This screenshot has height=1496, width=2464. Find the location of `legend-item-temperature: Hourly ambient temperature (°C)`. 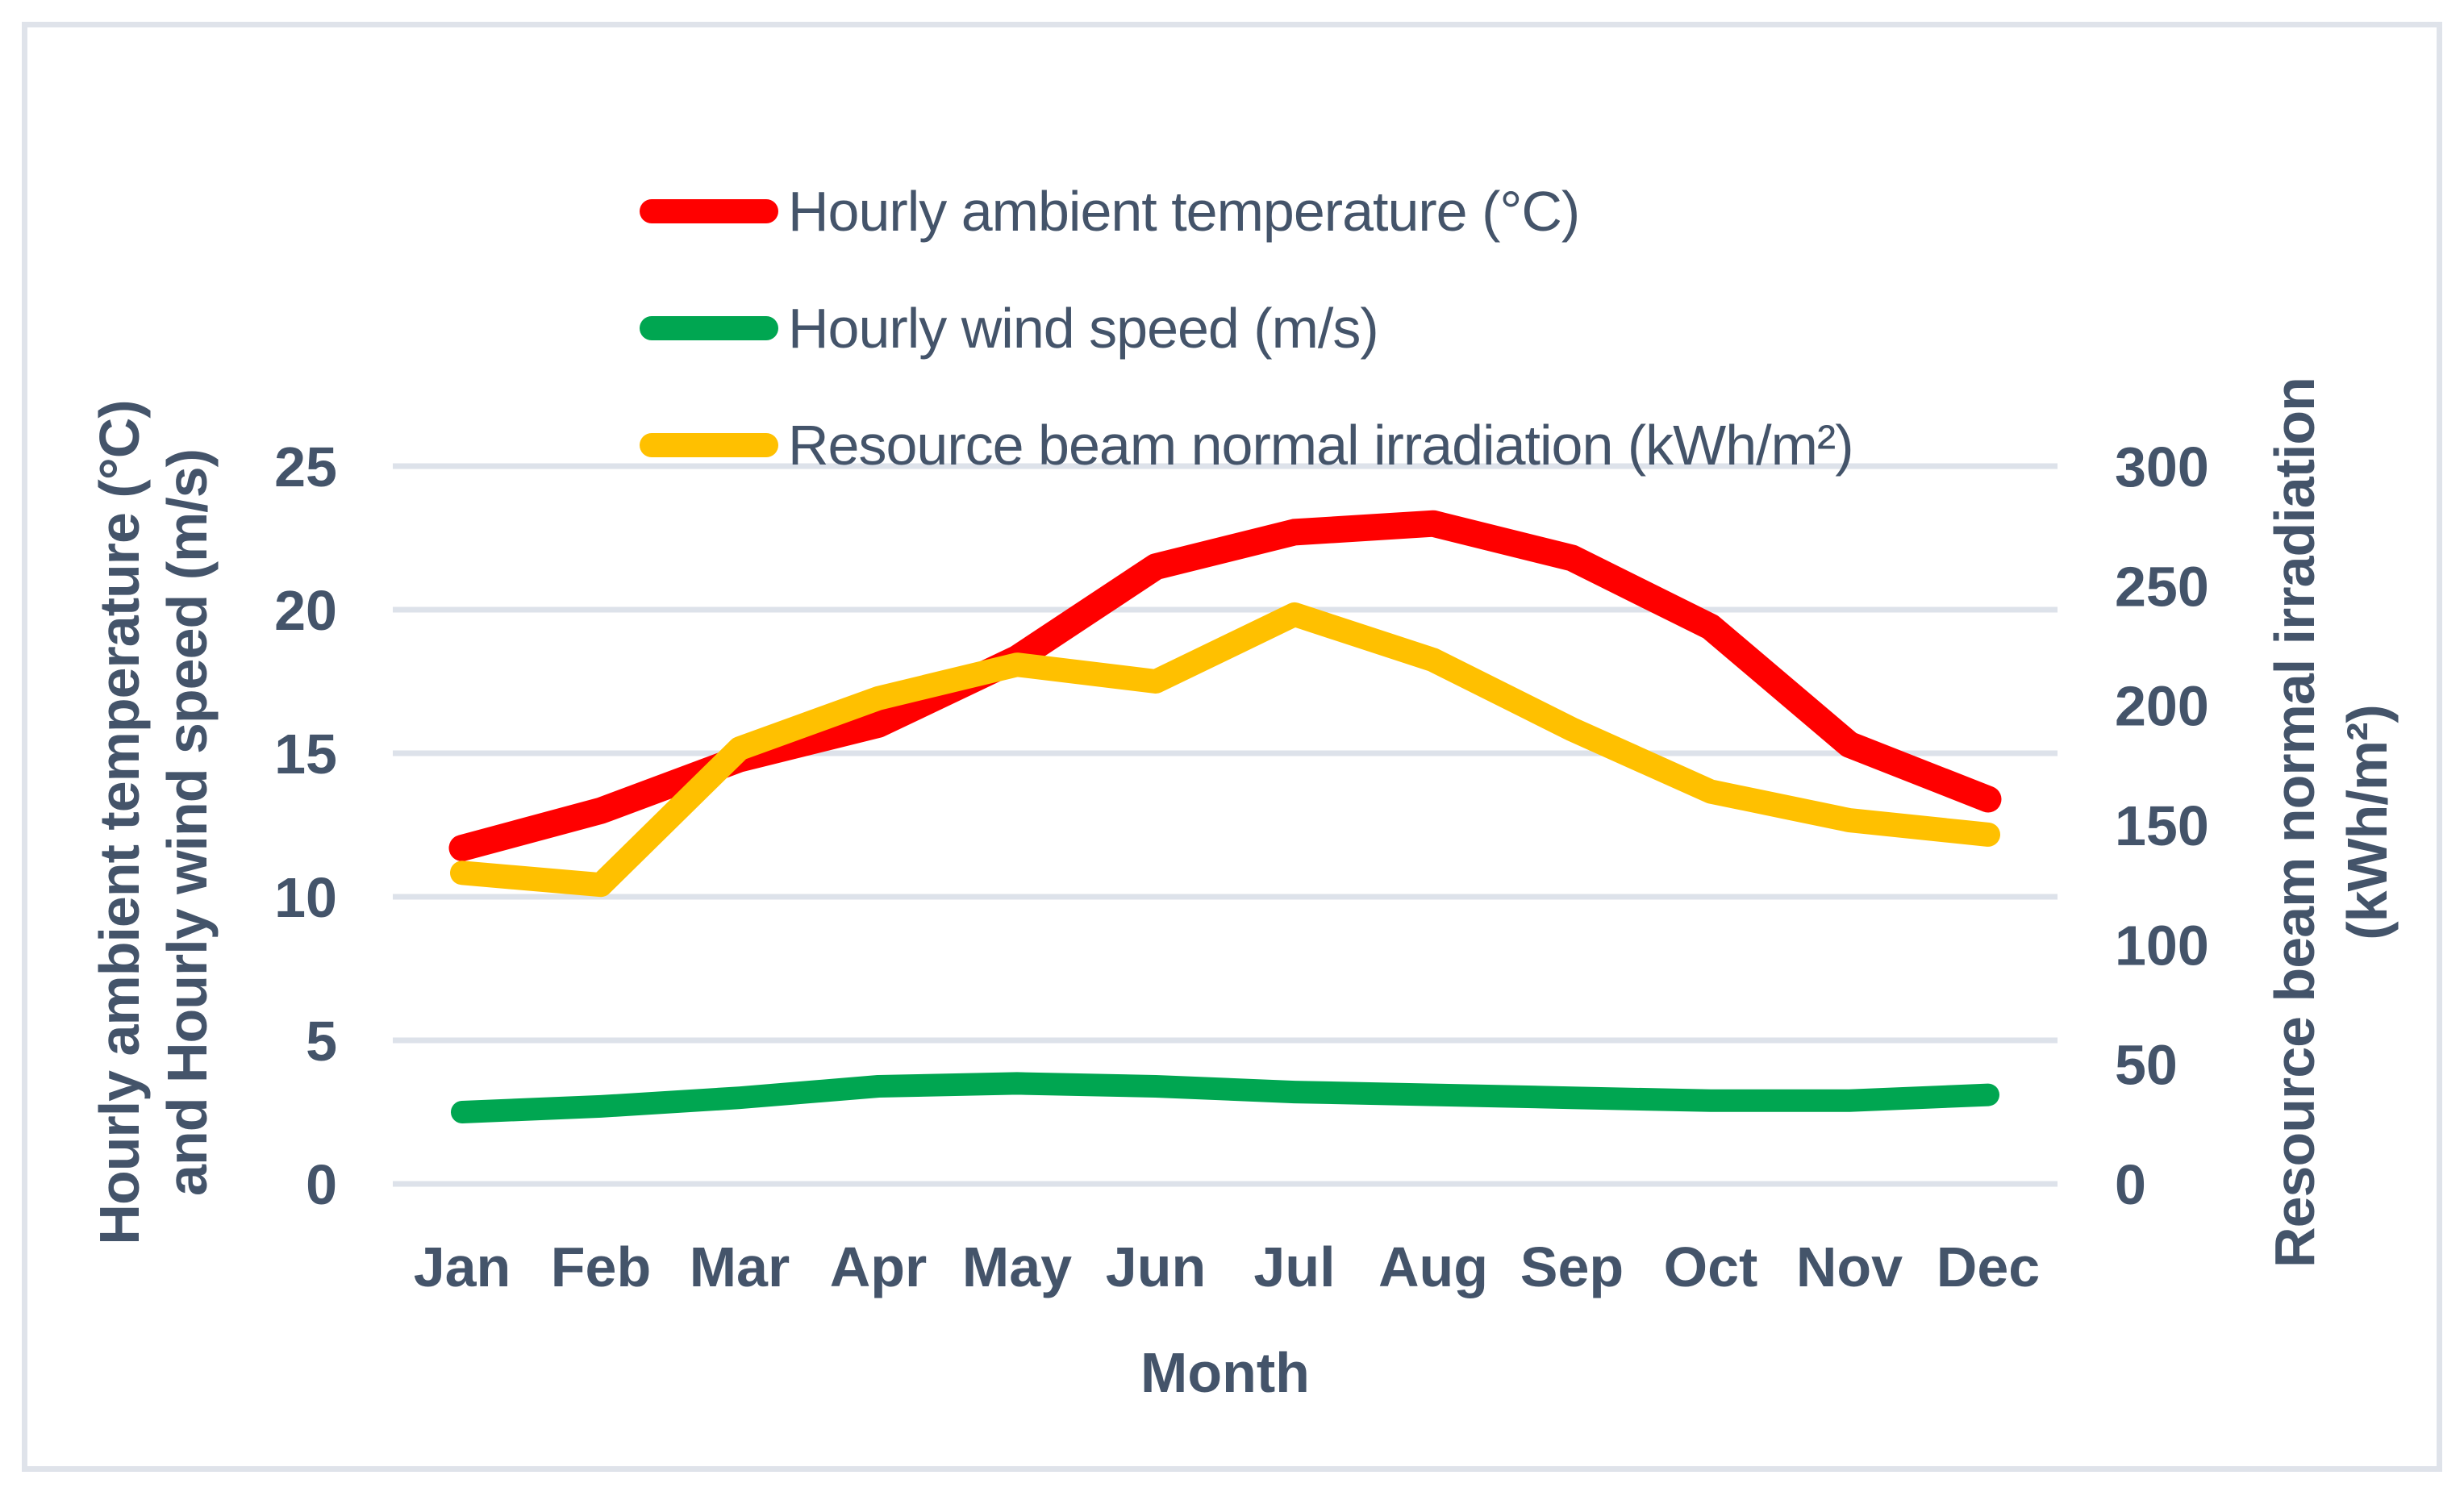

legend-item-temperature: Hourly ambient temperature (°C) is located at coordinates (1110, 211).